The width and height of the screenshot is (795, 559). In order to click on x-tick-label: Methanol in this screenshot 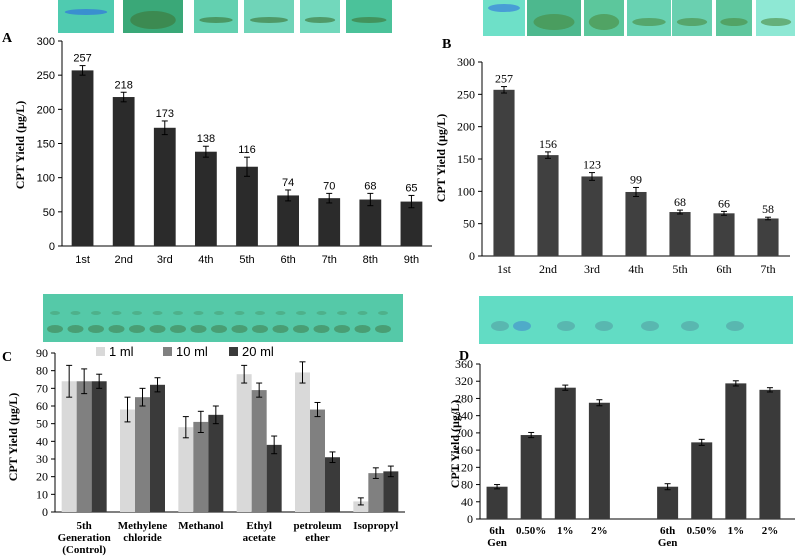, I will do `click(200, 526)`.